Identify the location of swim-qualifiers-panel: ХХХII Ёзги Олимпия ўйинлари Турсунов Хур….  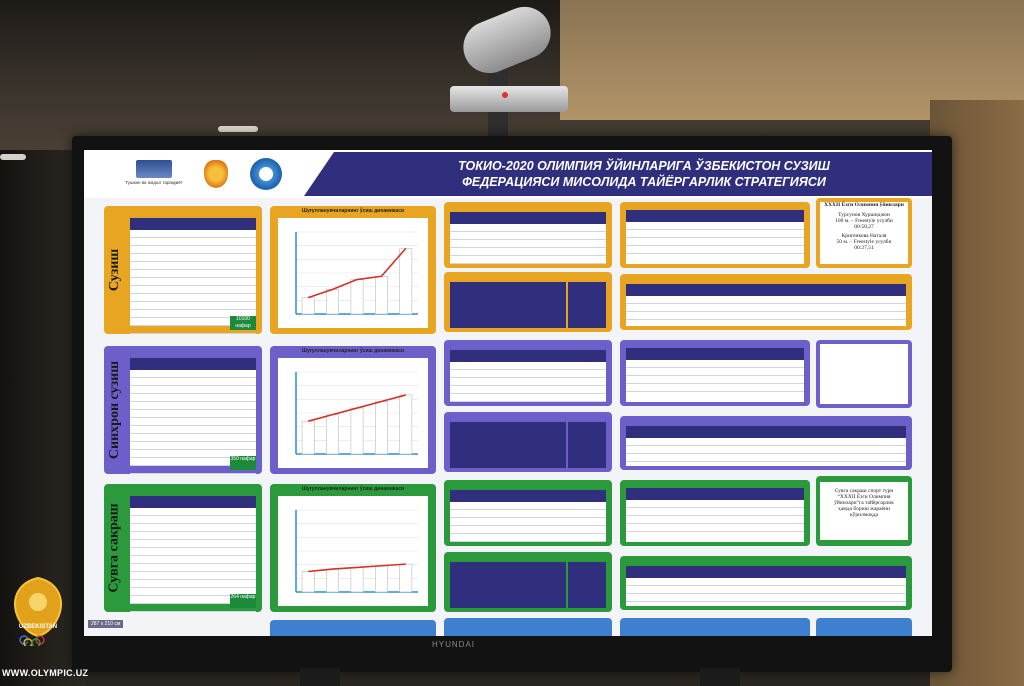
(864, 233).